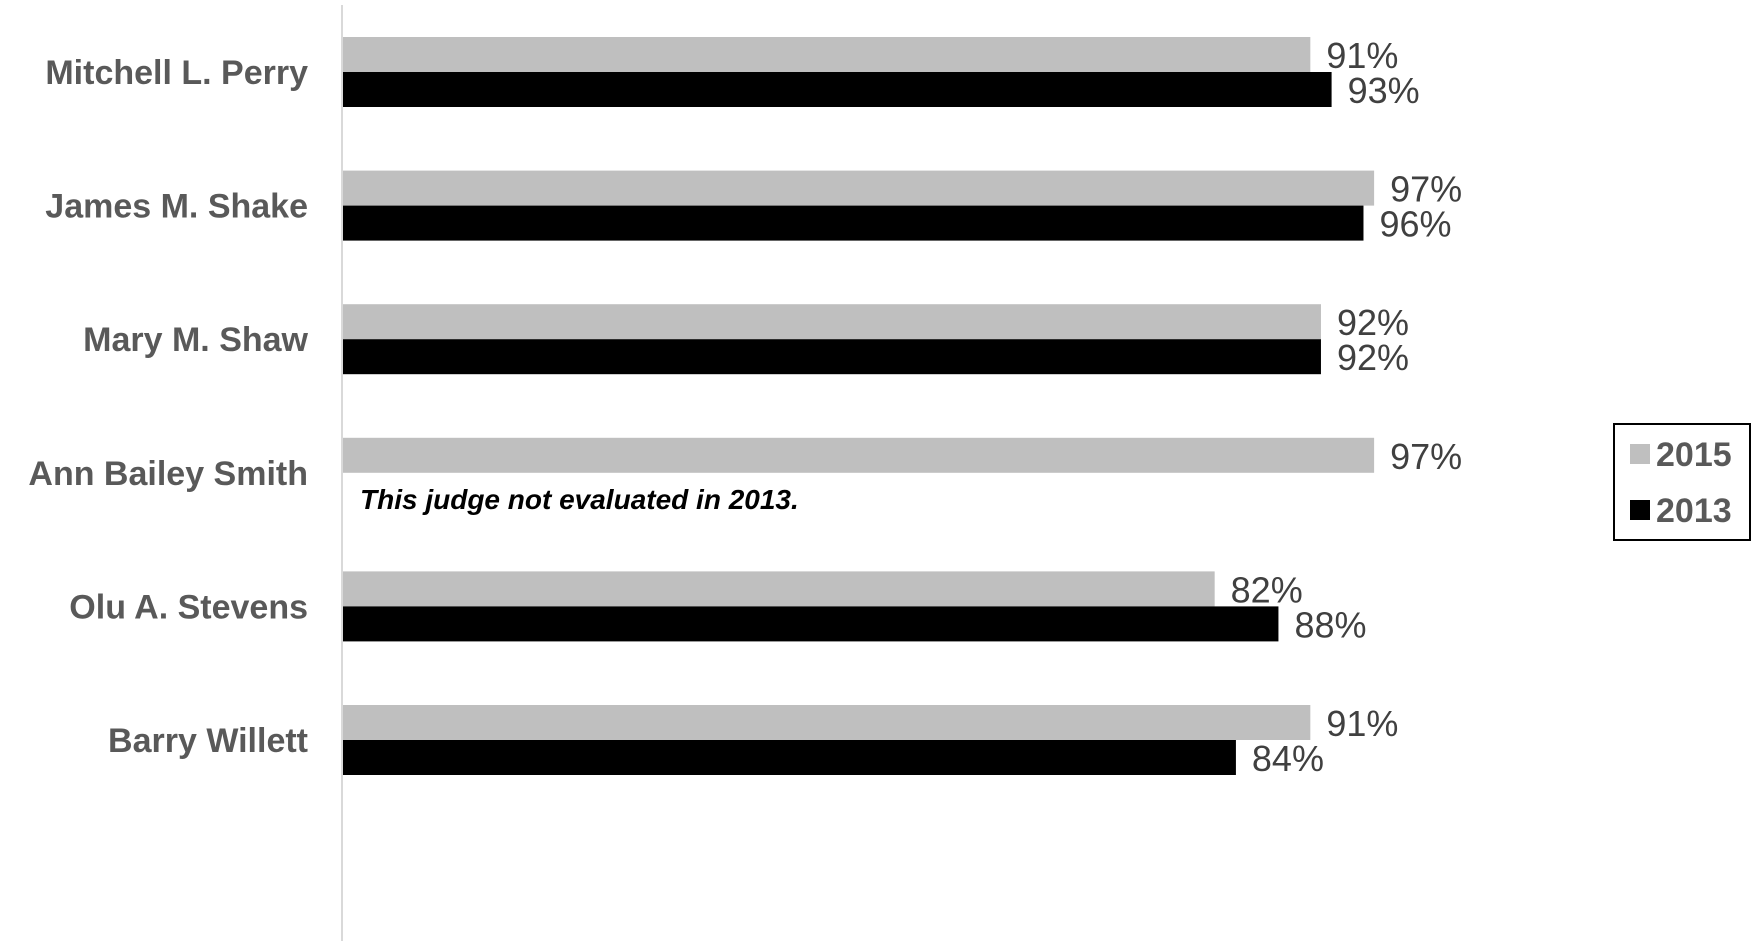 The width and height of the screenshot is (1752, 941). I want to click on bar-mary-m-shaw-2015, so click(832, 322).